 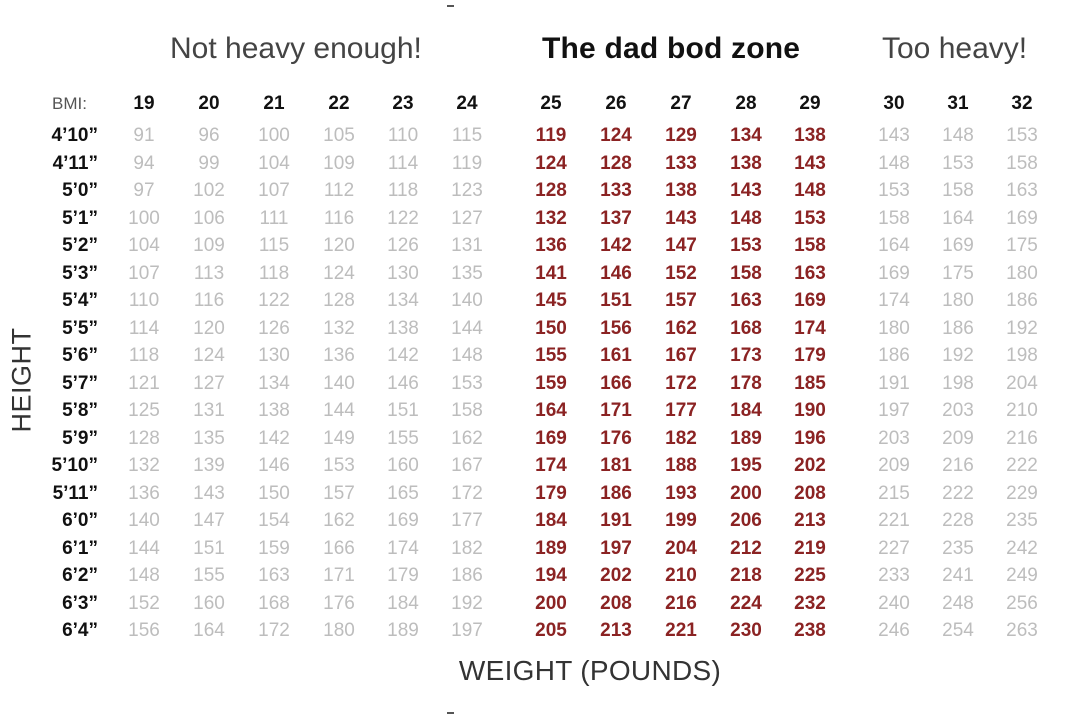 I want to click on weight-cell: 160, so click(x=209, y=603).